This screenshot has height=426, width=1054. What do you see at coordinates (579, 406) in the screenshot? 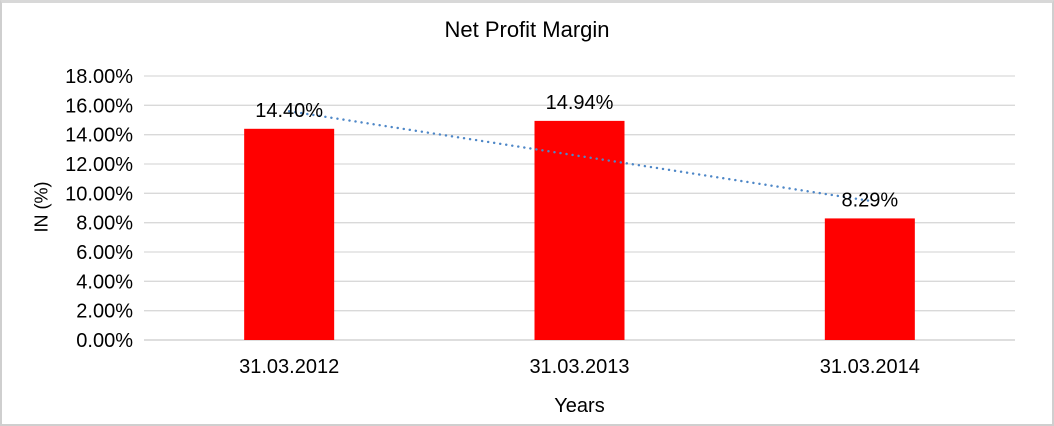
I see `x-axis-title: Years` at bounding box center [579, 406].